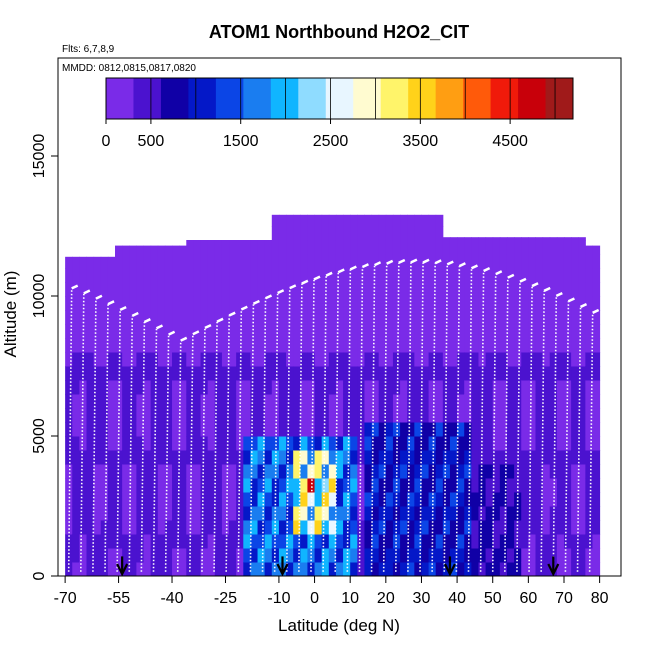  I want to click on flight-level-segment, so click(474, 267).